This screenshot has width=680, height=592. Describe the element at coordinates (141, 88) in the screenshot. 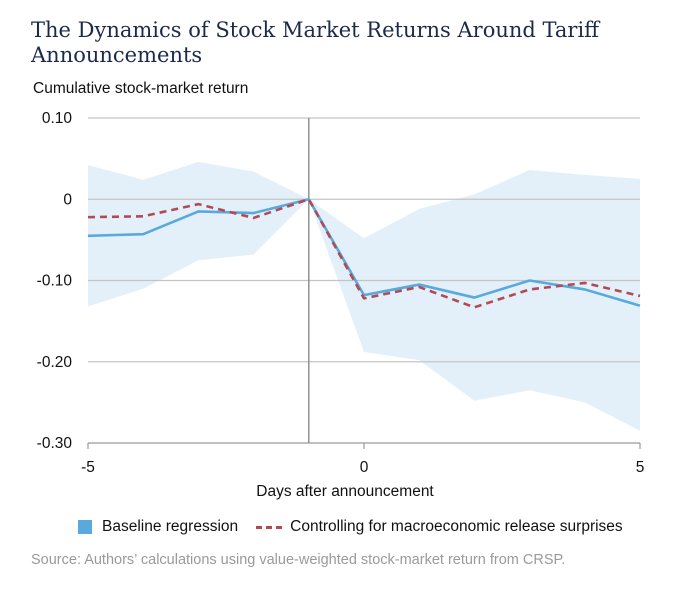

I see `y-axis-label: Cumulative stock-market return` at that location.